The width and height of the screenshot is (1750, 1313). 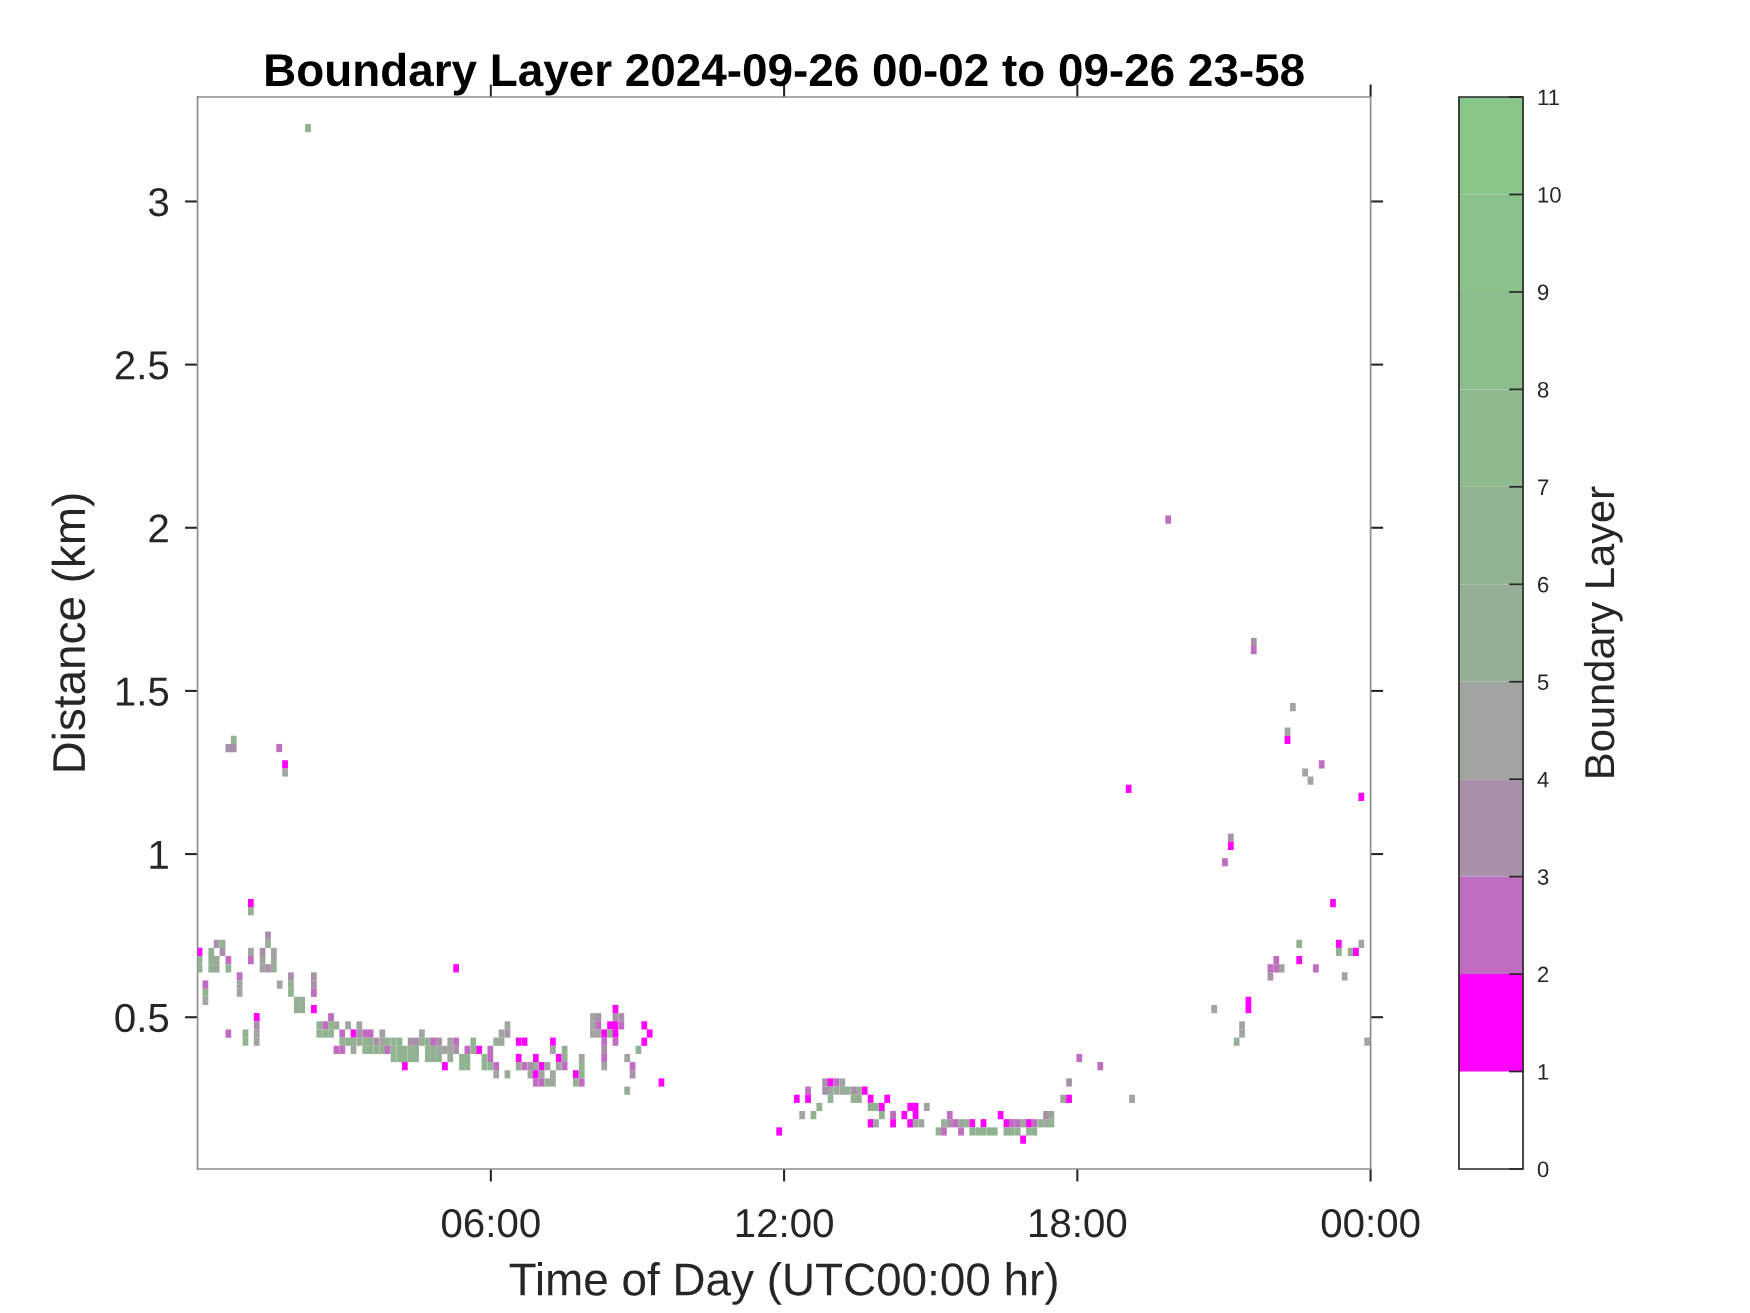 What do you see at coordinates (1078, 1223) in the screenshot?
I see `x-tick-label: 18:00` at bounding box center [1078, 1223].